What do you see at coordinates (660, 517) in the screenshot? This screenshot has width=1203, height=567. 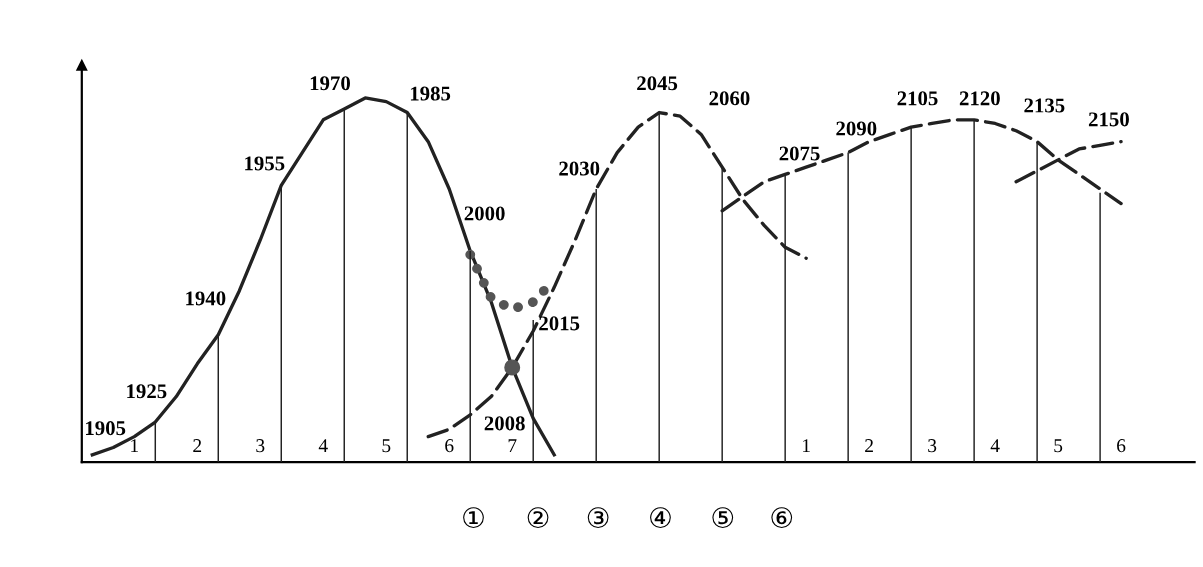 I see `text: ④` at bounding box center [660, 517].